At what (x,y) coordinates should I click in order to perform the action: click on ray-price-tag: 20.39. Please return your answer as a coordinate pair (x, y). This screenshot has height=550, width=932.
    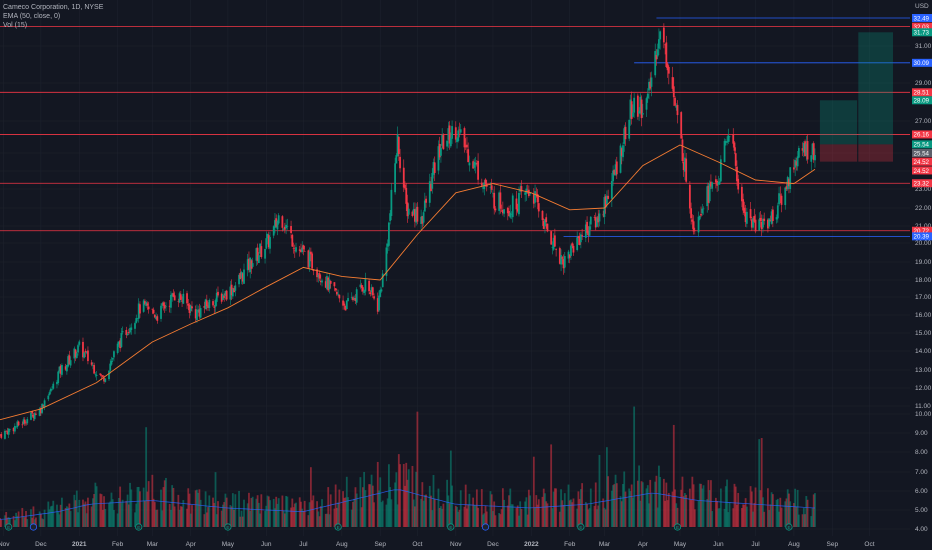
    Looking at the image, I should click on (922, 237).